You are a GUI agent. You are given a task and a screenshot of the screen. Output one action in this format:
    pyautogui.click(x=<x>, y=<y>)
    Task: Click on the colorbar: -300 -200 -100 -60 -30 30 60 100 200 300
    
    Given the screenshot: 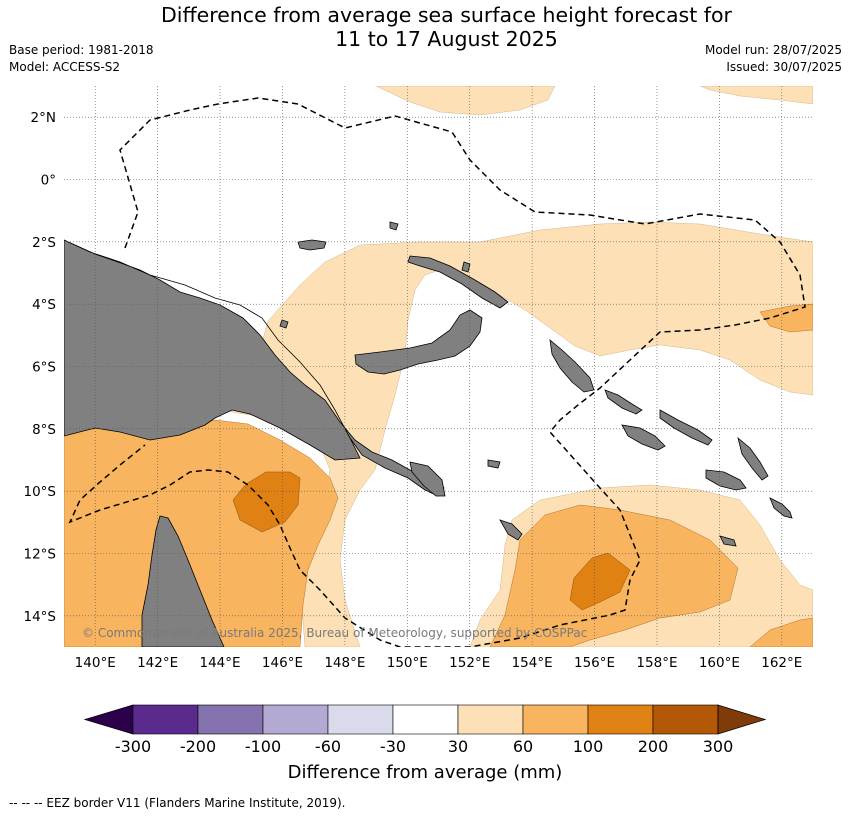 What is the action you would take?
    pyautogui.click(x=425, y=730)
    